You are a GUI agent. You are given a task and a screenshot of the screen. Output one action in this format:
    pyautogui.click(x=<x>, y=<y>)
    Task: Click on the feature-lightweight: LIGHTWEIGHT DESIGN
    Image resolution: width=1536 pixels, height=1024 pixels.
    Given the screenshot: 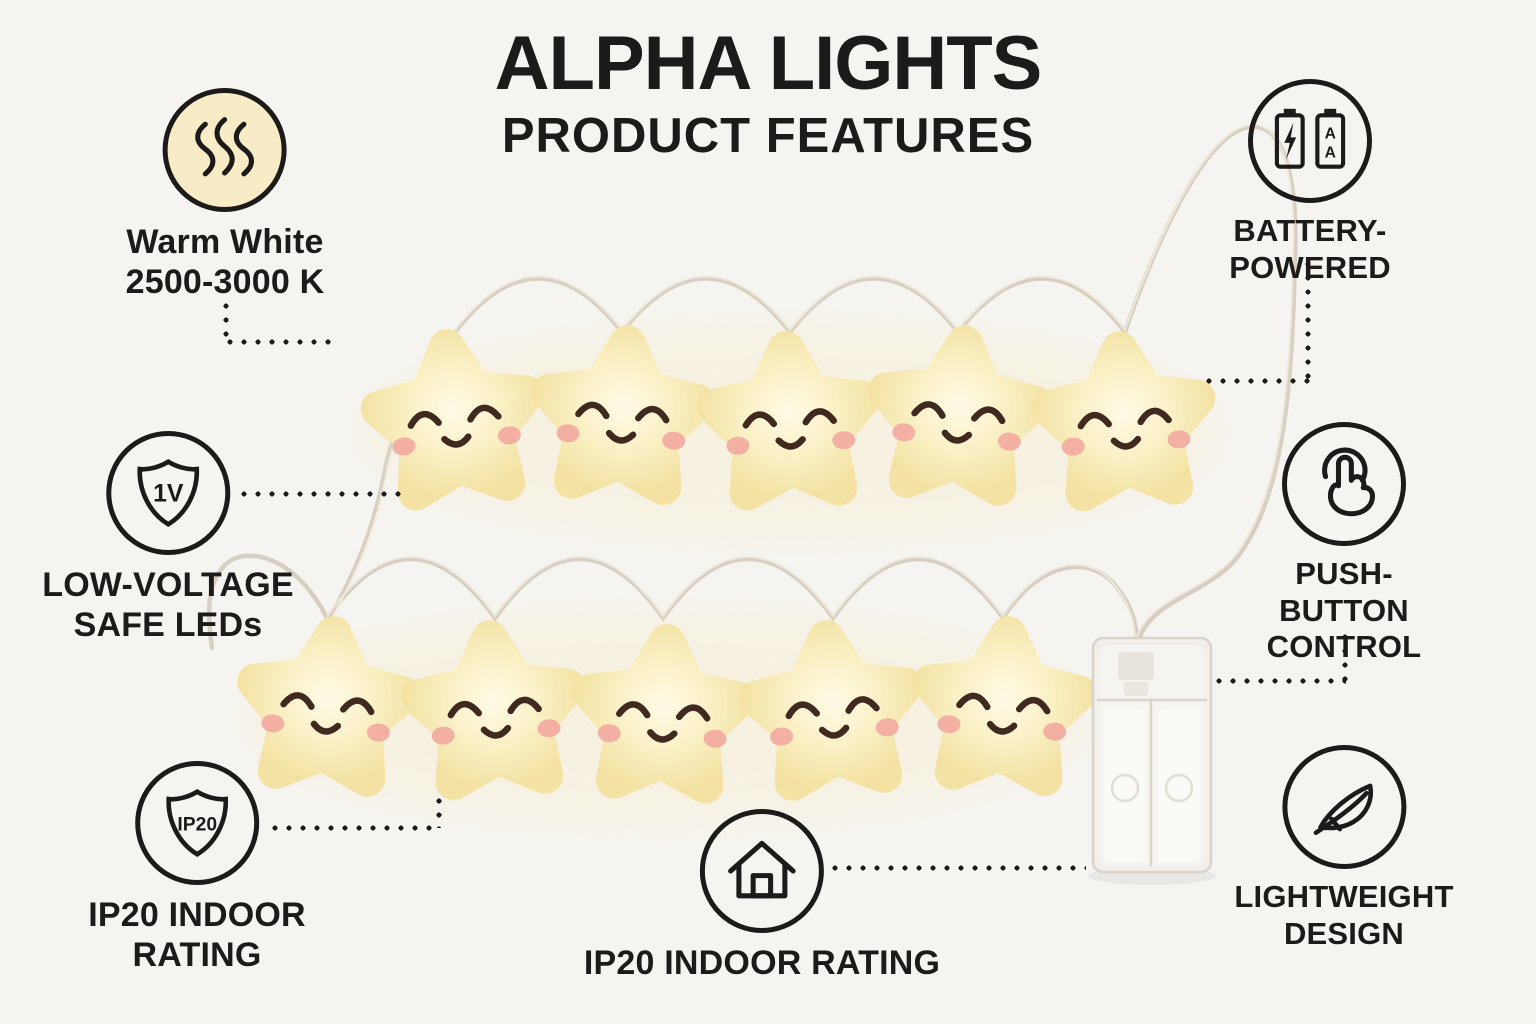 What is the action you would take?
    pyautogui.click(x=1343, y=848)
    